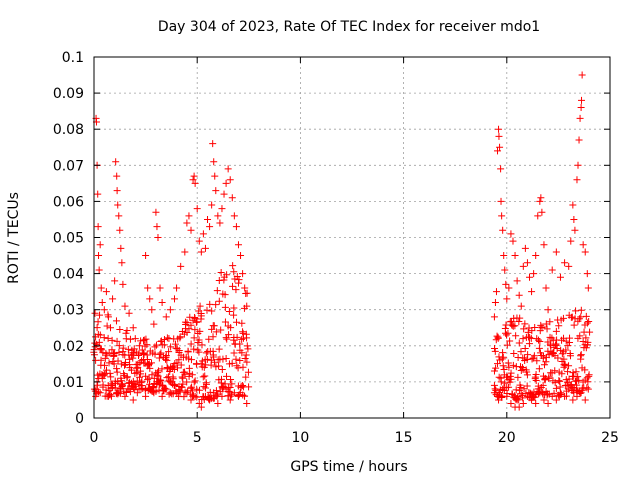 Image resolution: width=640 pixels, height=480 pixels. I want to click on x-tick-label: 25, so click(610, 438).